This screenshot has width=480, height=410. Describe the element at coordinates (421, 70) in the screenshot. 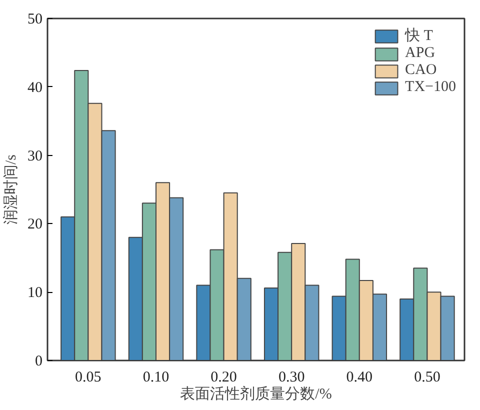

I see `legend-label: CAO` at that location.